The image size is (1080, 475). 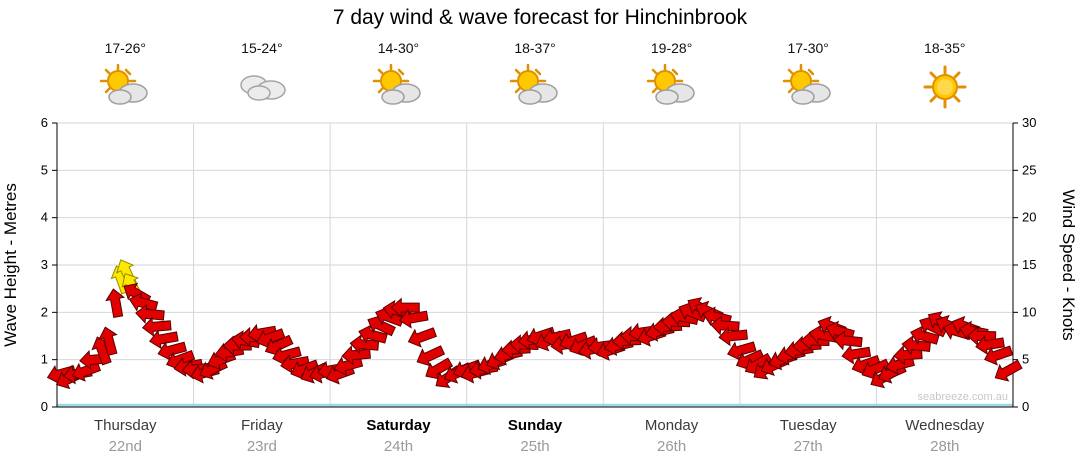 What do you see at coordinates (44, 122) in the screenshot?
I see `left-tick-label: 6` at bounding box center [44, 122].